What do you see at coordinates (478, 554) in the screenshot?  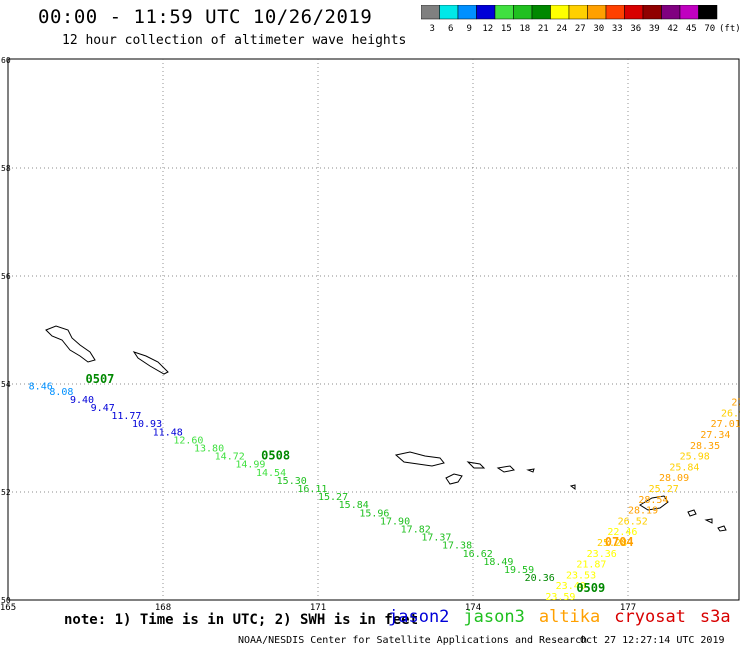 I see `wave-height-value: 16.62` at bounding box center [478, 554].